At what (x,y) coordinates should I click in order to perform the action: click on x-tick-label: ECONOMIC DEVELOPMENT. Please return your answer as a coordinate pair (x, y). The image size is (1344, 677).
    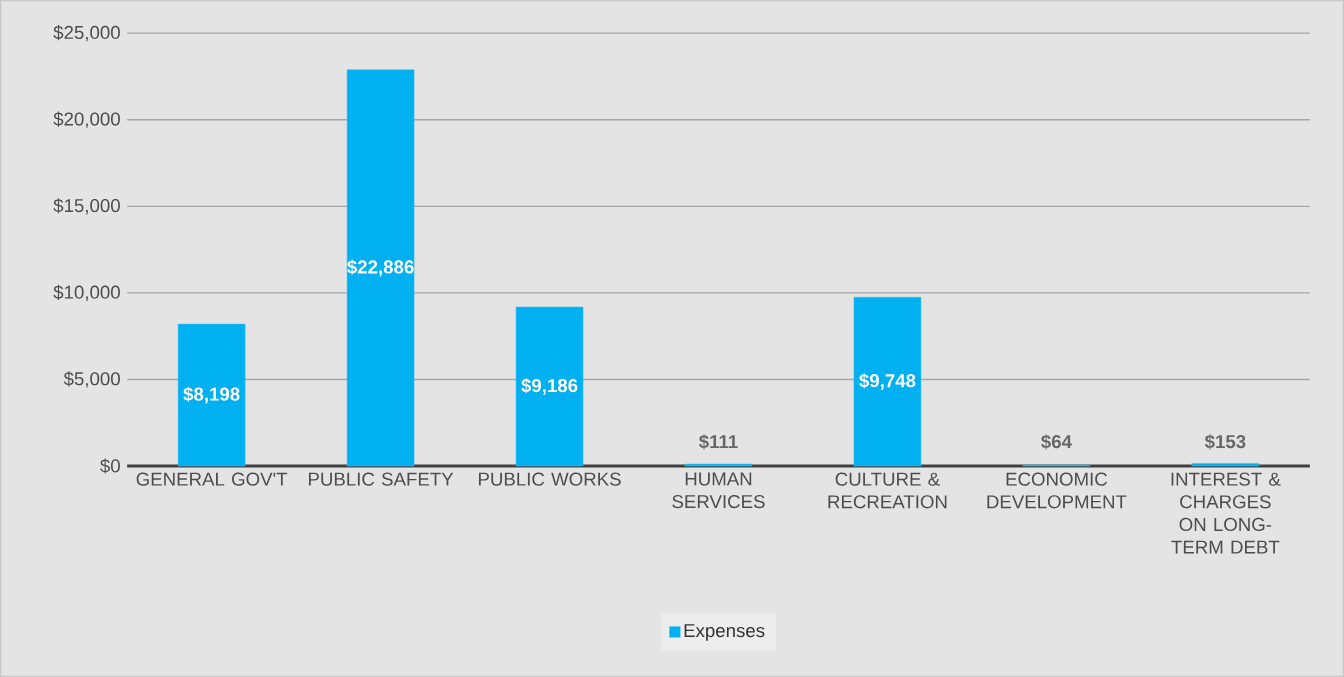
    Looking at the image, I should click on (1057, 490).